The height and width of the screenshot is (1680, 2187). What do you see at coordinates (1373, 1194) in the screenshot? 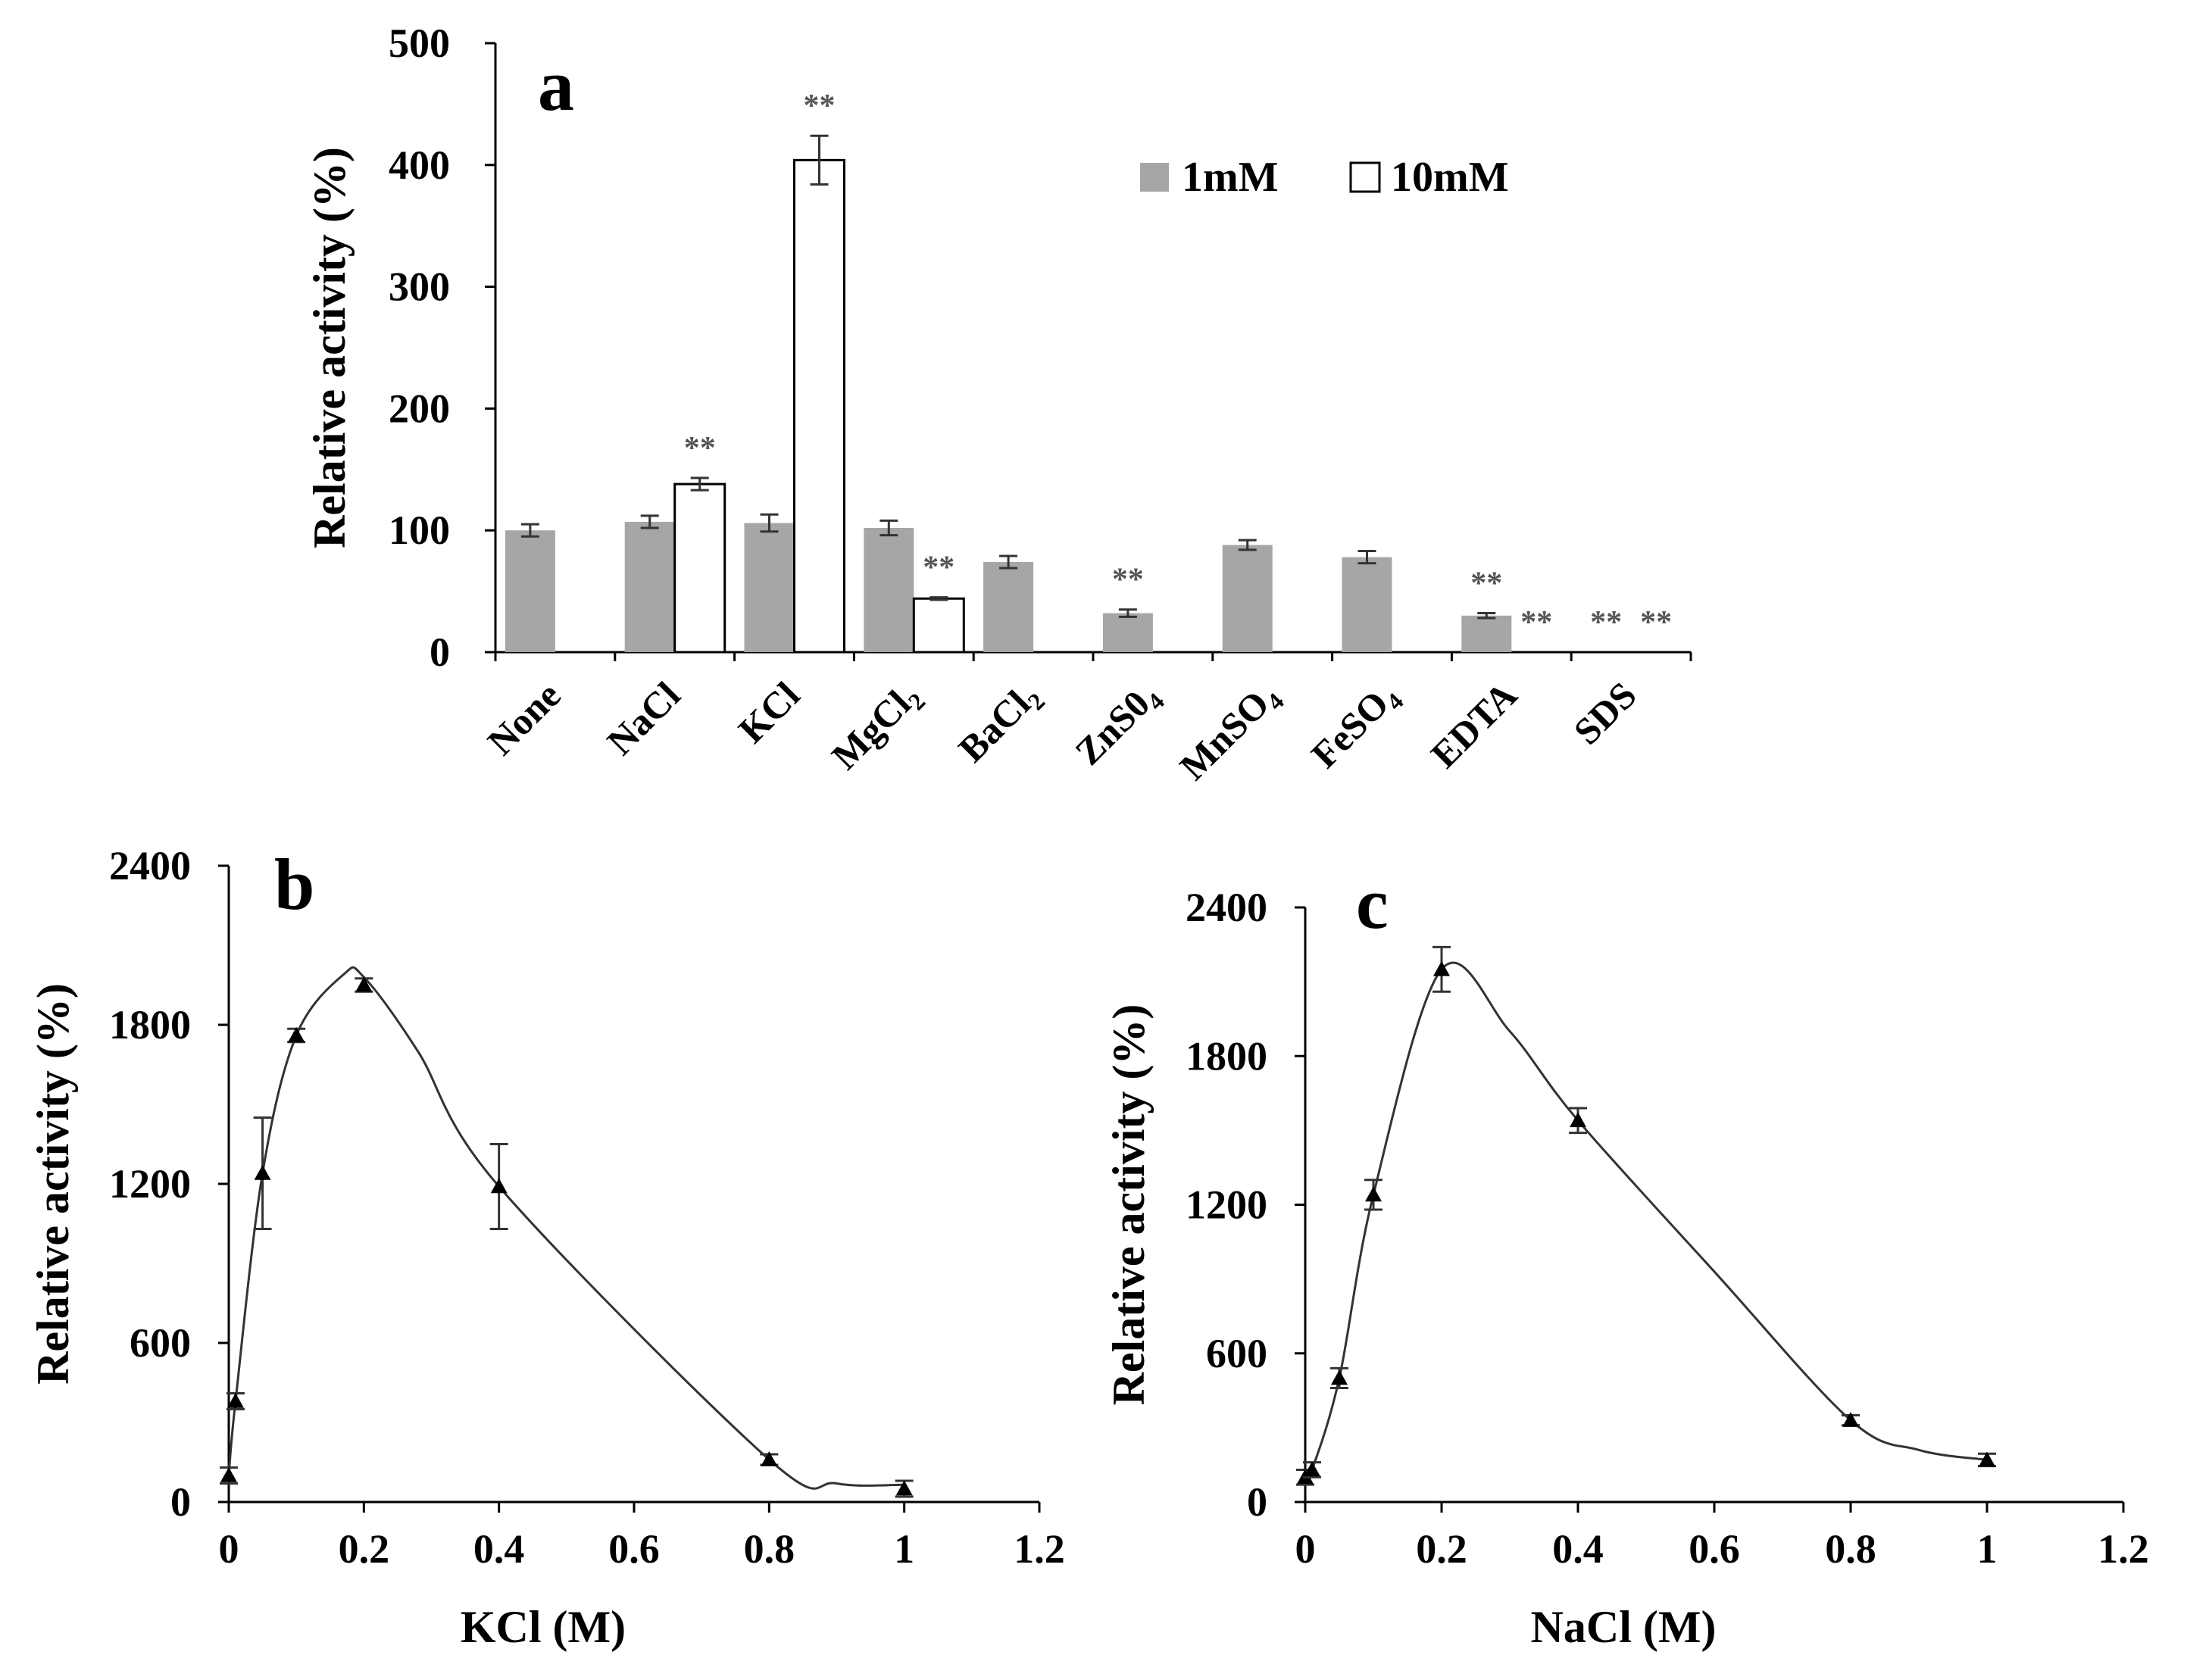
I see `data-point-NaCl-0.1` at bounding box center [1373, 1194].